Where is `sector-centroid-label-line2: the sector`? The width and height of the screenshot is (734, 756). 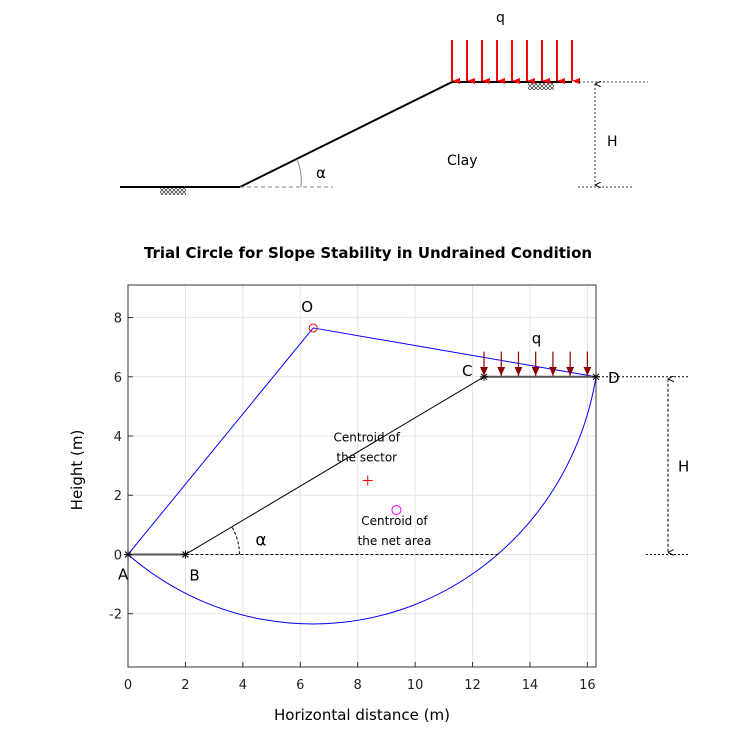
sector-centroid-label-line2: the sector is located at coordinates (366, 457).